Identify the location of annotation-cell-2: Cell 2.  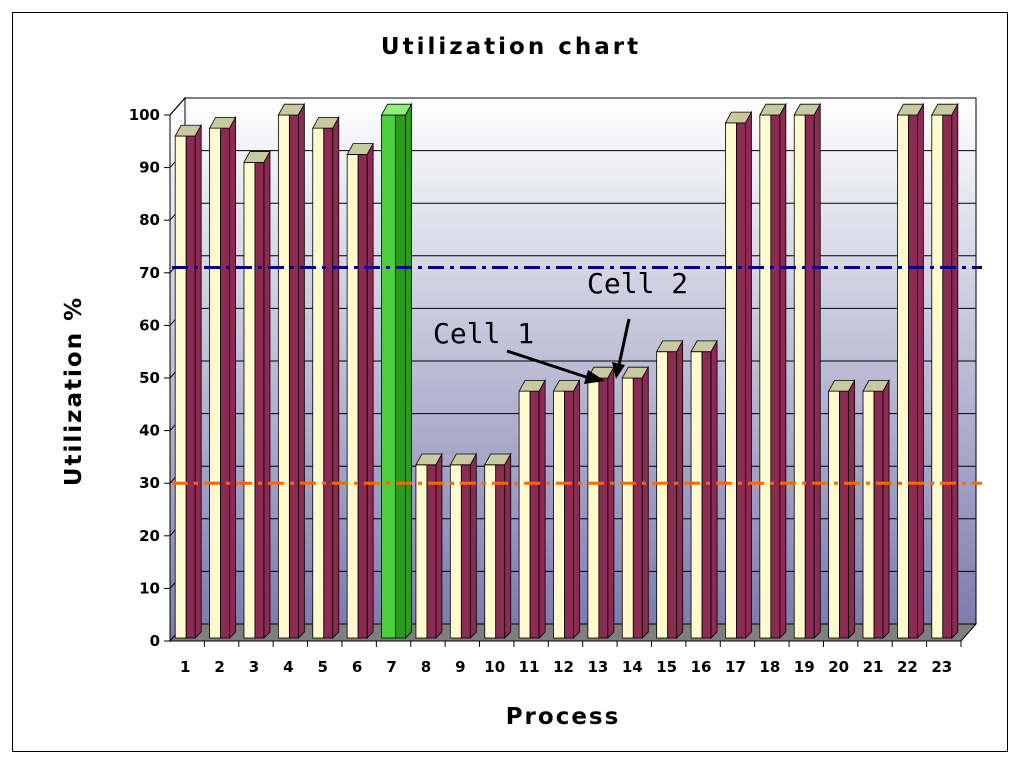
(637, 283).